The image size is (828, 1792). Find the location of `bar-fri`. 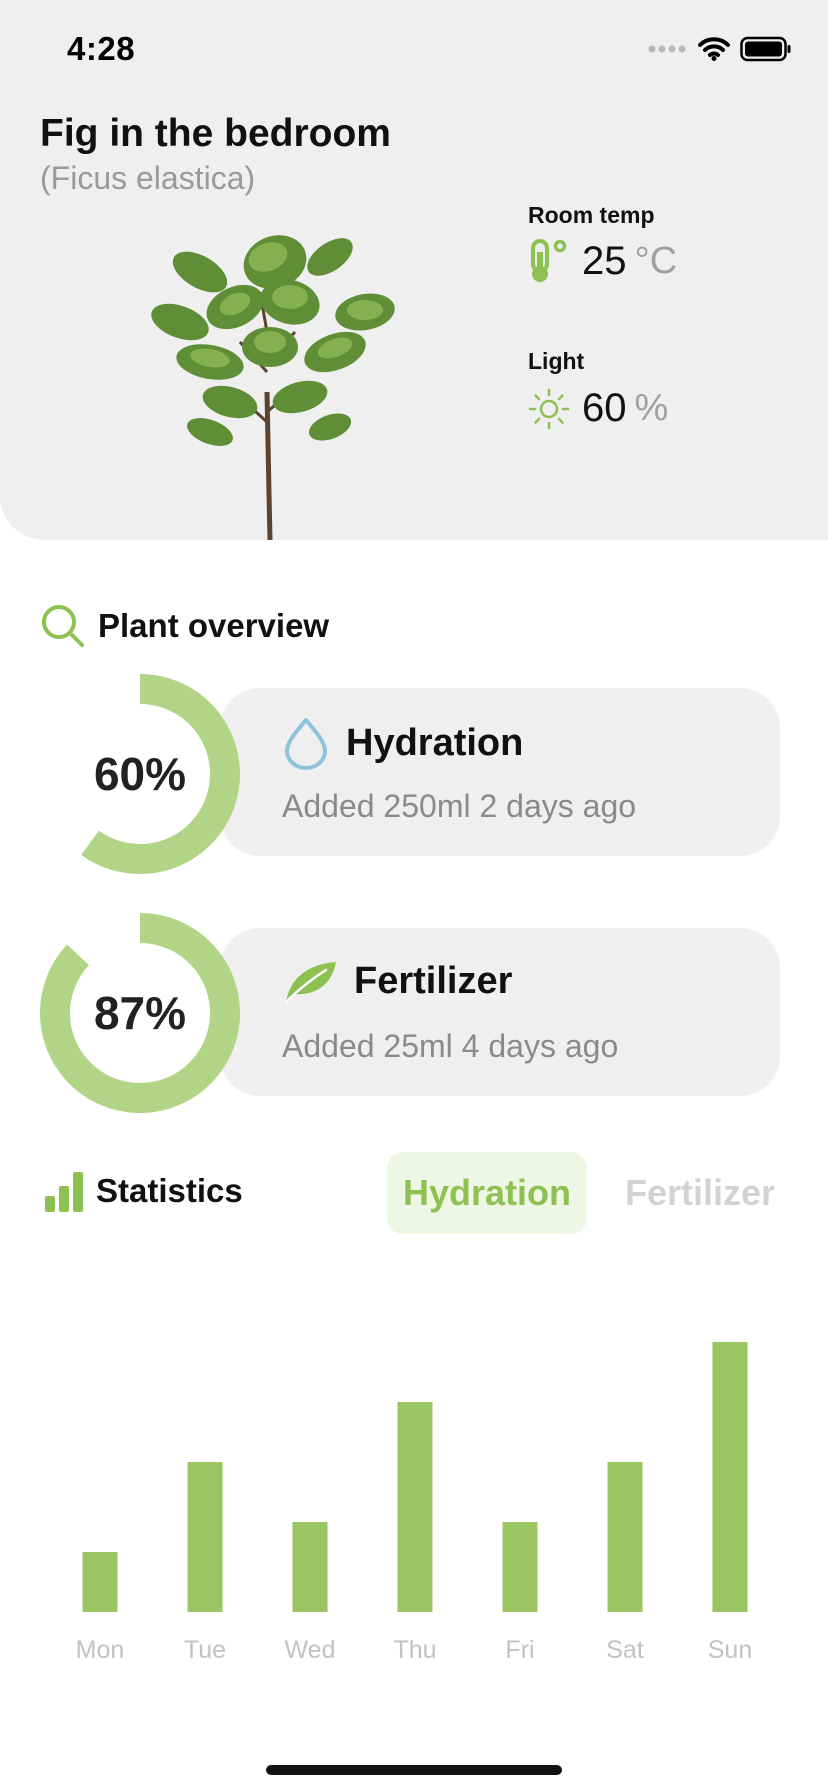

bar-fri is located at coordinates (520, 1567).